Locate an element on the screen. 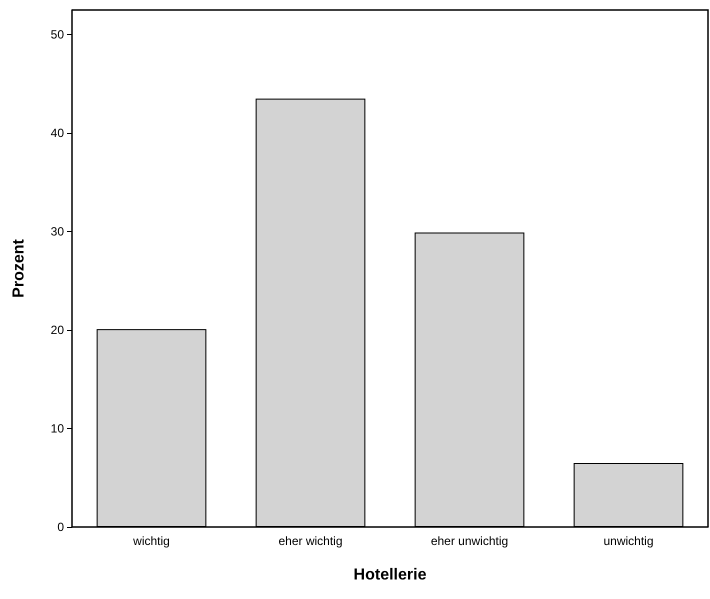 The image size is (710, 599). x-axis-title: Hotellerie is located at coordinates (390, 575).